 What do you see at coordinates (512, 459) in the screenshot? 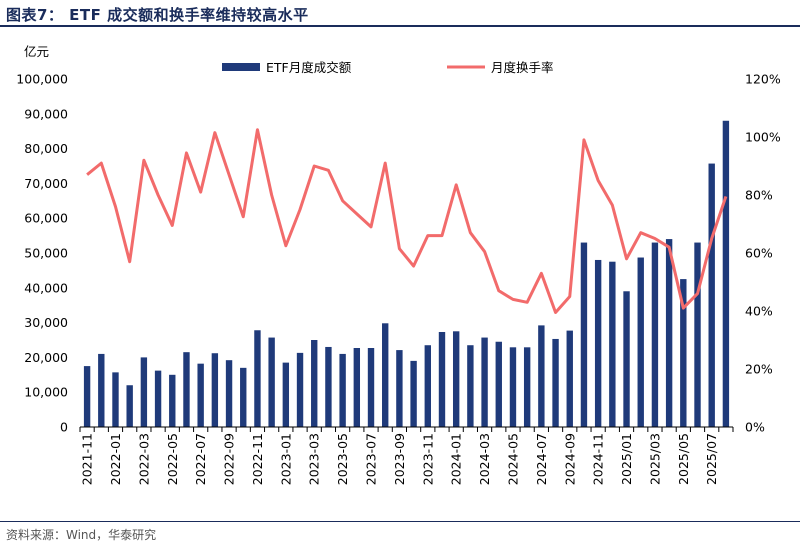
I see `x-tick-label: 2024-05` at bounding box center [512, 459].